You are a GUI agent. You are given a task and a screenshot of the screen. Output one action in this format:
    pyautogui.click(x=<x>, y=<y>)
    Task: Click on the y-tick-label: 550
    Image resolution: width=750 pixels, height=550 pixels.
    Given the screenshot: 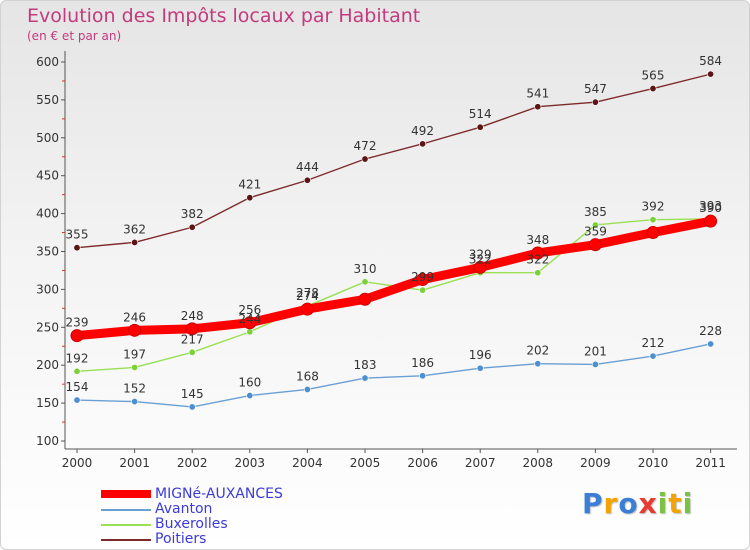 What is the action you would take?
    pyautogui.click(x=47, y=100)
    